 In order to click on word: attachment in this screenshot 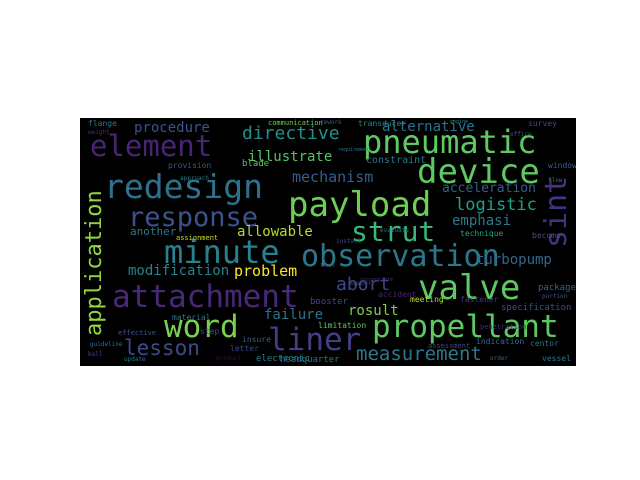, I will do `click(205, 297)`.